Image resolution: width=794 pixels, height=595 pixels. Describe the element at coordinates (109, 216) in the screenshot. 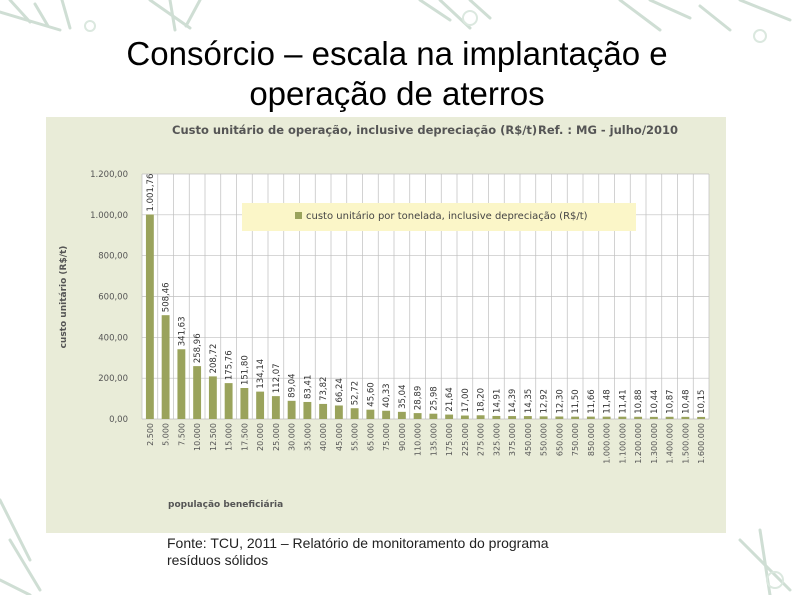

I see `y-tick-label: 1.000,00` at that location.